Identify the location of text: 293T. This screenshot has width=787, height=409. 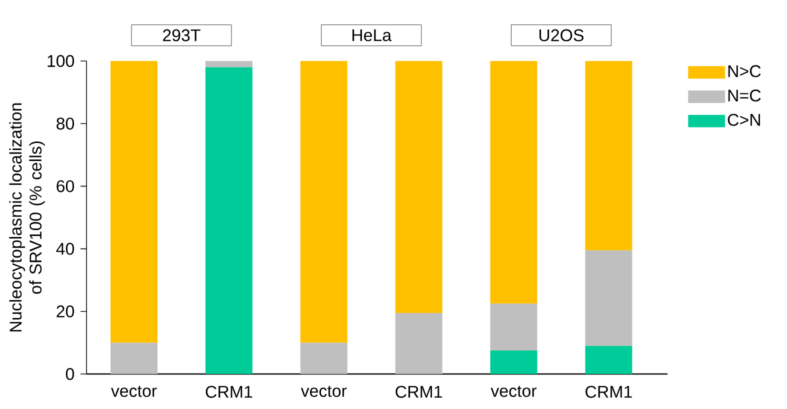
(181, 35).